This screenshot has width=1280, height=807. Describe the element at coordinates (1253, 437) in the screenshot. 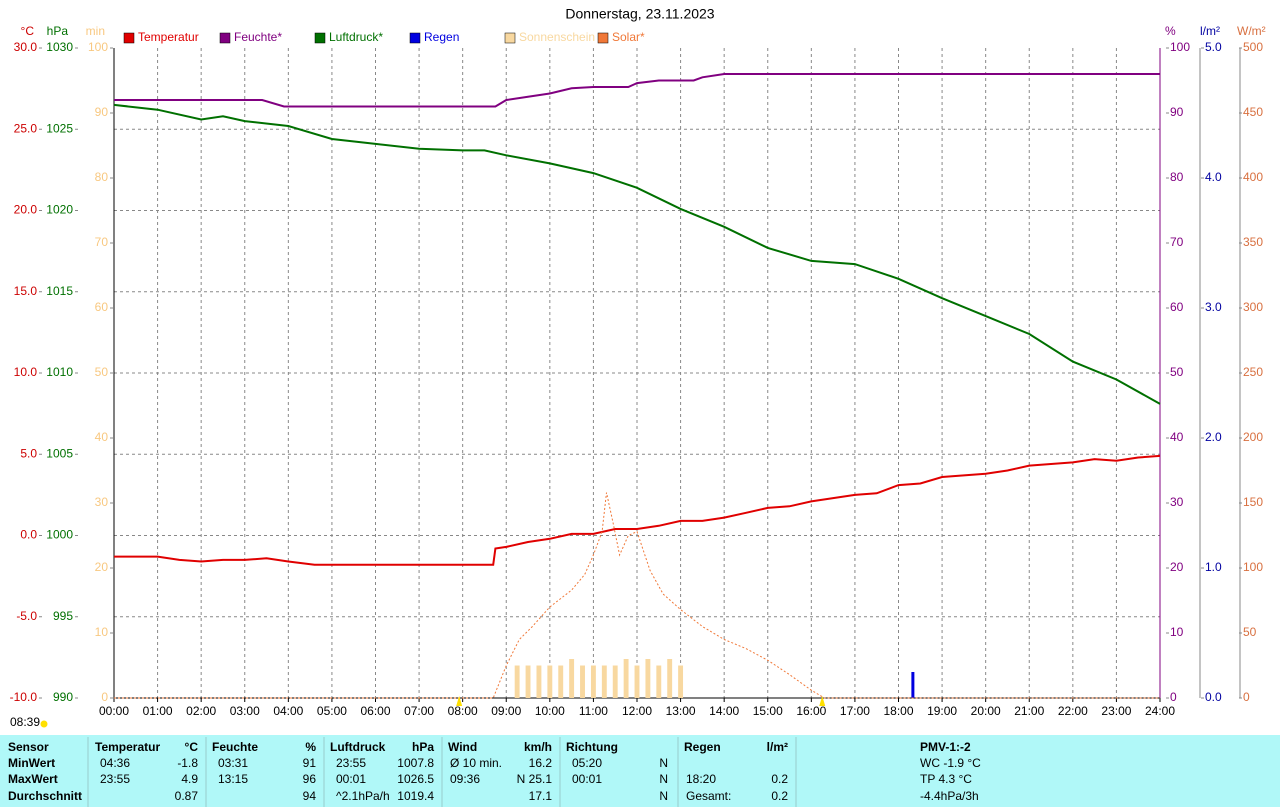

I see `y-tick-label: 200` at that location.